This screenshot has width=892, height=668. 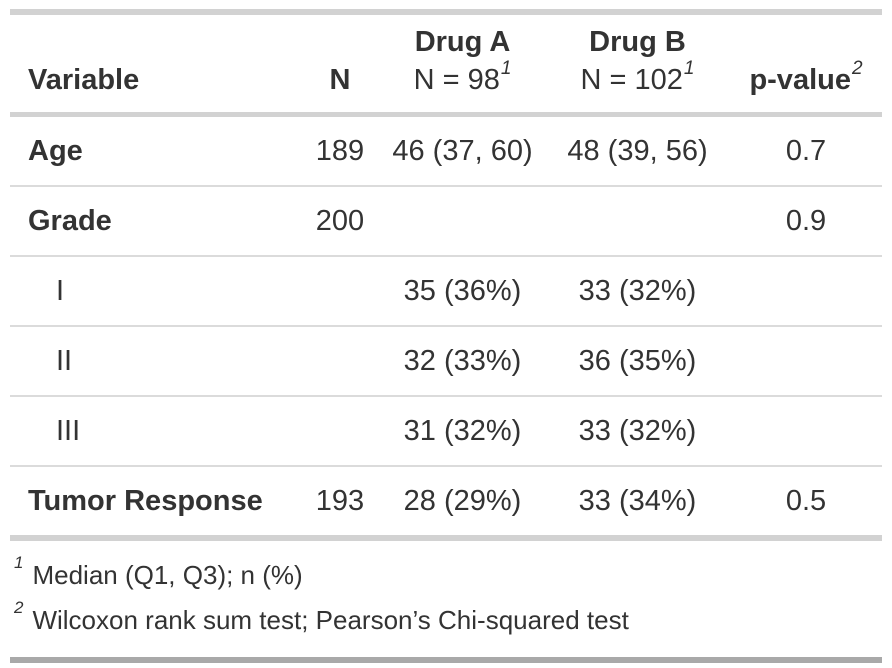 I want to click on table-row-tumor-response: Tumor Response 193 28 (29%) 33 (34%) 0.5, so click(x=446, y=503).